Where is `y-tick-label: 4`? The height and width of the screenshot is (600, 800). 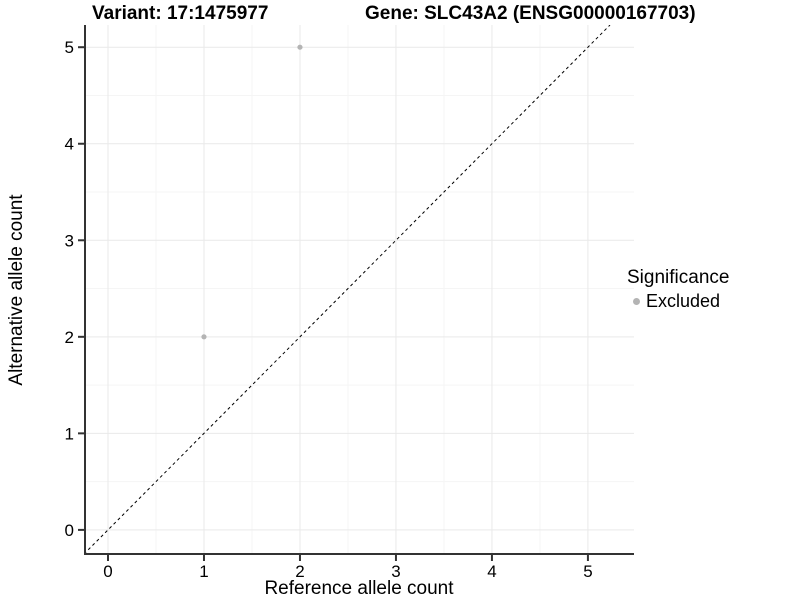 y-tick-label: 4 is located at coordinates (69, 144).